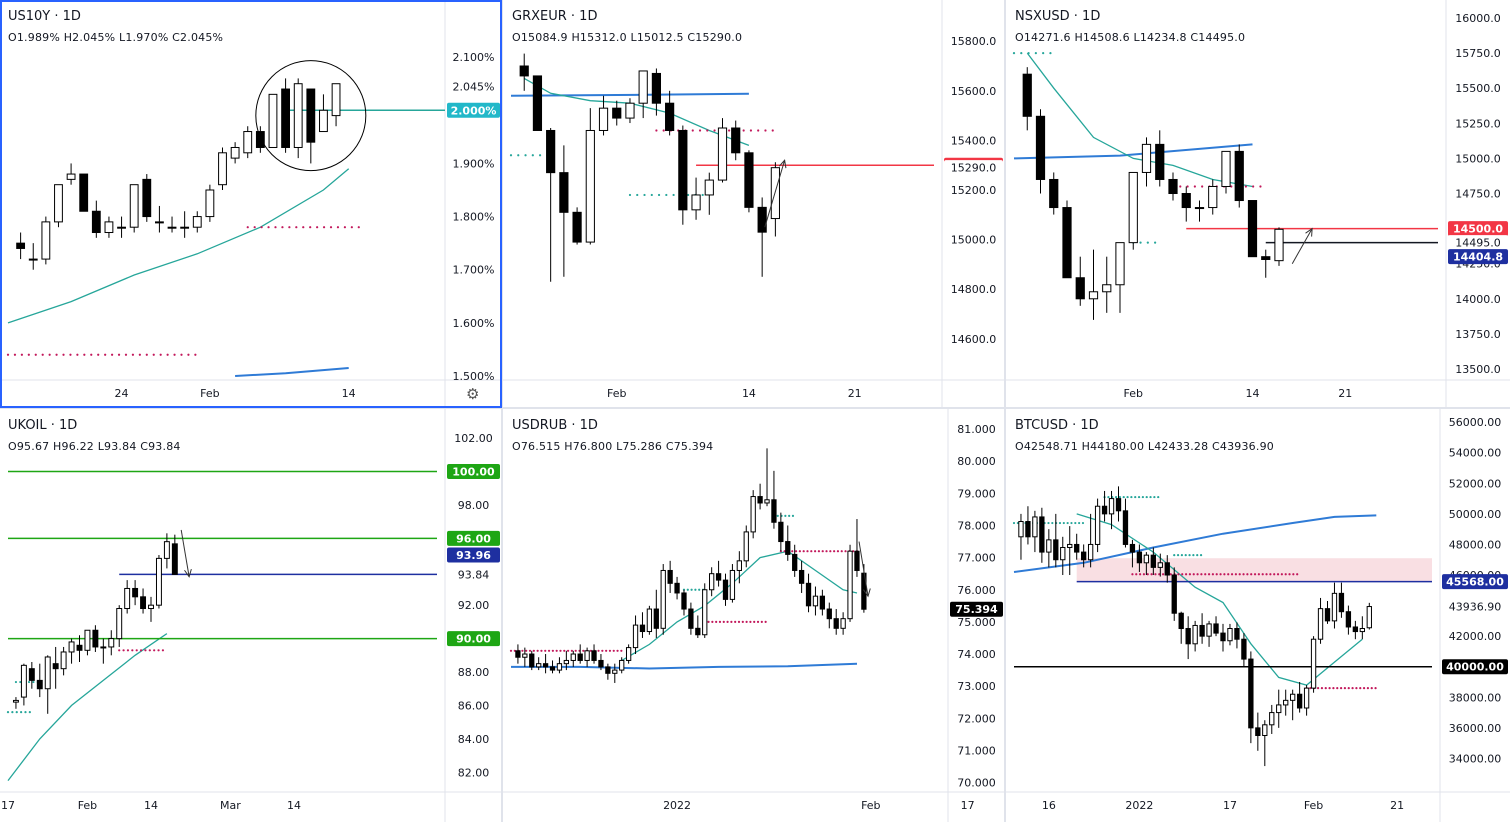 The image size is (1510, 822). I want to click on pane5-title: USDRUB · 1D, so click(555, 425).